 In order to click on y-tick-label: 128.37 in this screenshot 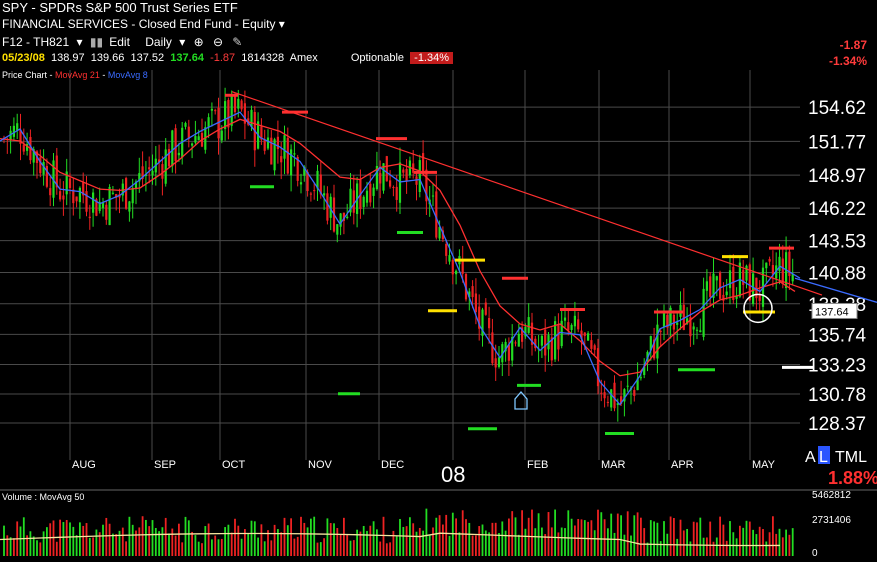, I will do `click(837, 424)`.